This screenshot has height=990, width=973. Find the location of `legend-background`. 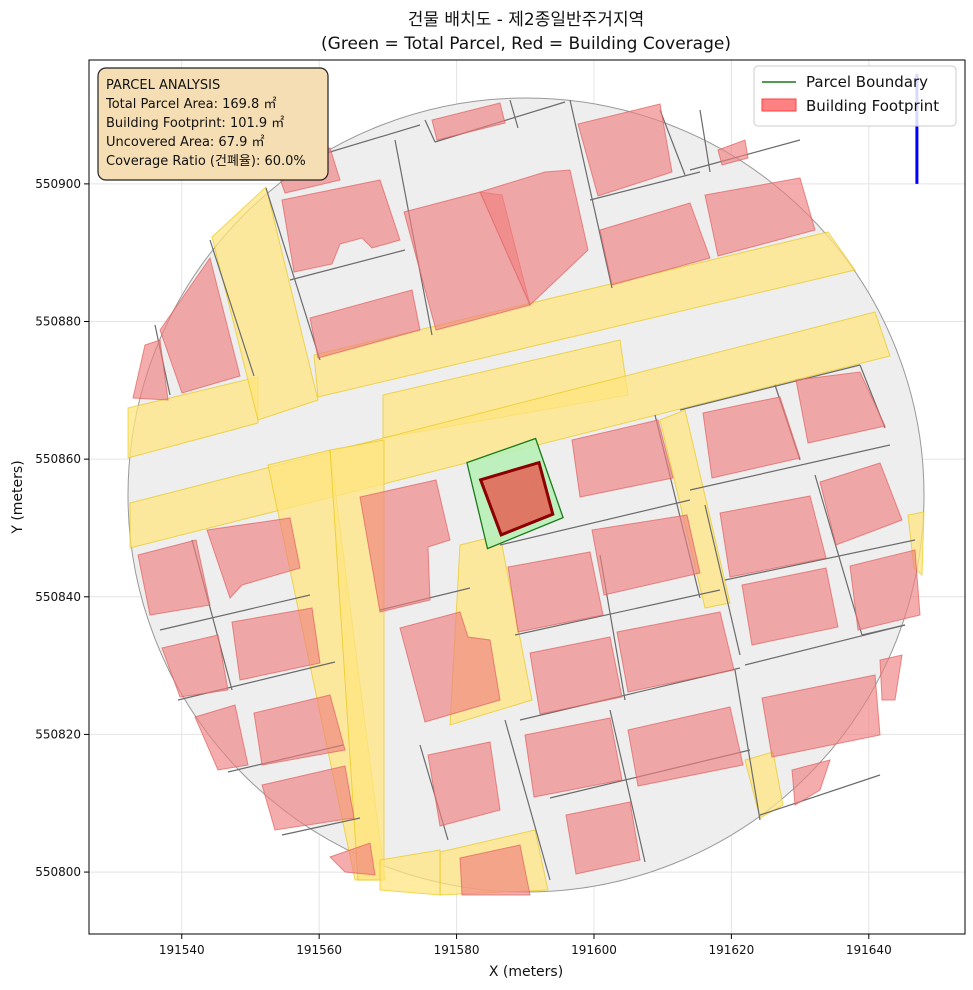

legend-background is located at coordinates (855, 96).